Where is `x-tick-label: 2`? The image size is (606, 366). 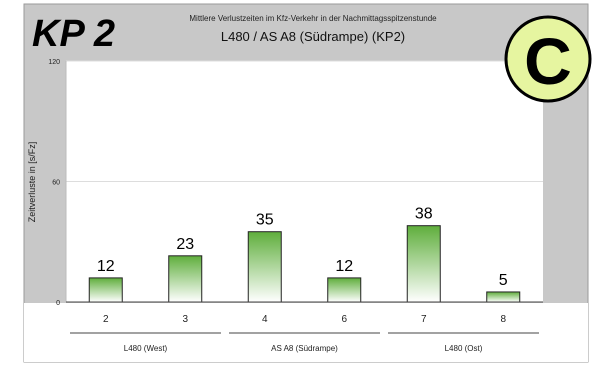
x-tick-label: 2 is located at coordinates (106, 319).